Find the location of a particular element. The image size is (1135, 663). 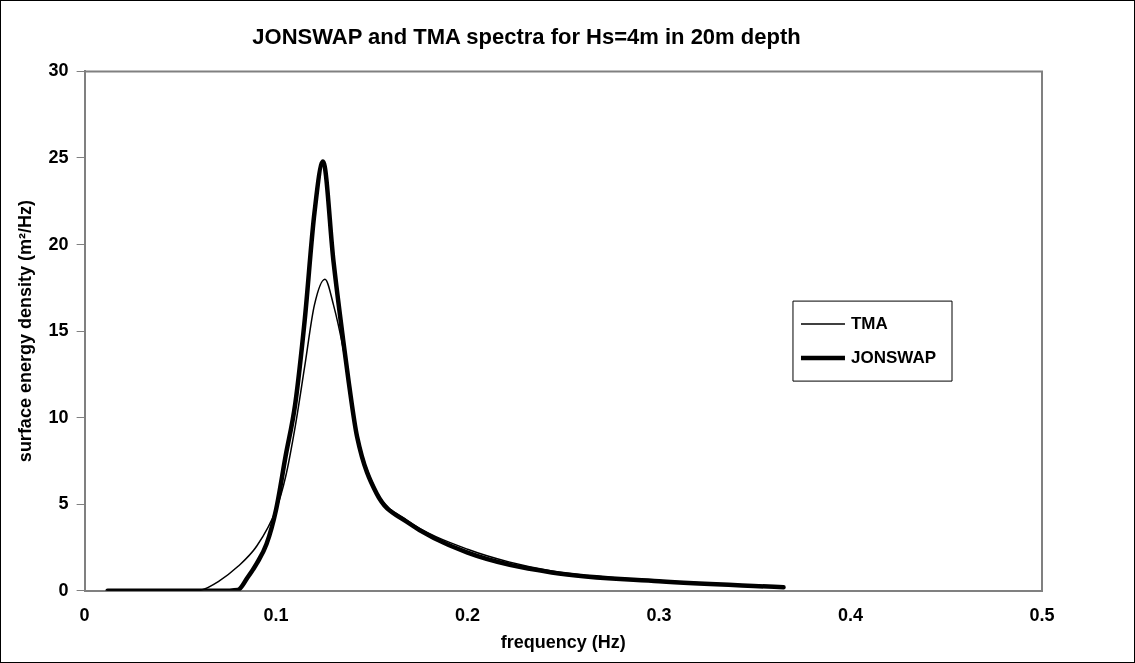

y-tick-label: 10 is located at coordinates (58, 416).